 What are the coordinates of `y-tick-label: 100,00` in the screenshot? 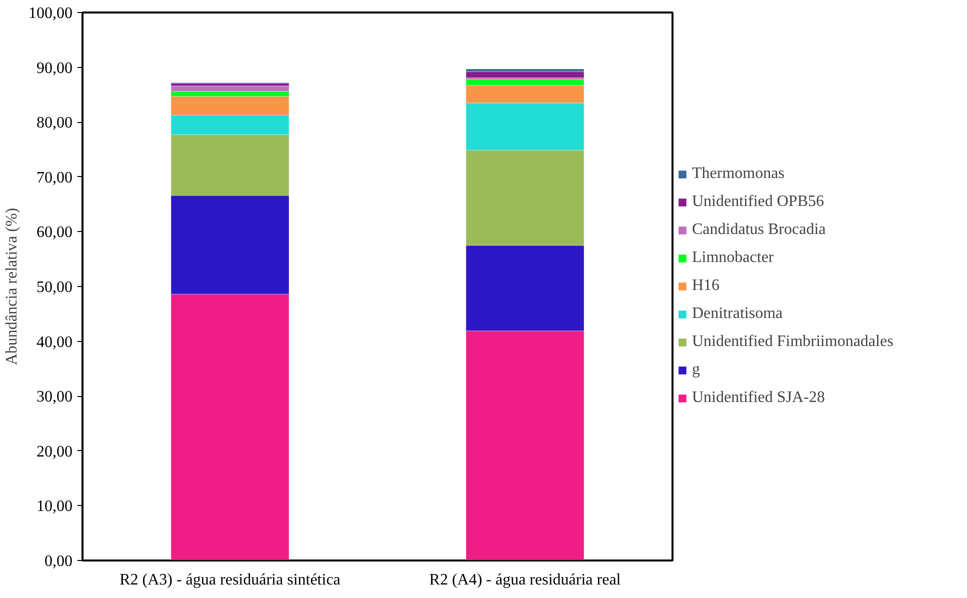 It's located at (50, 13).